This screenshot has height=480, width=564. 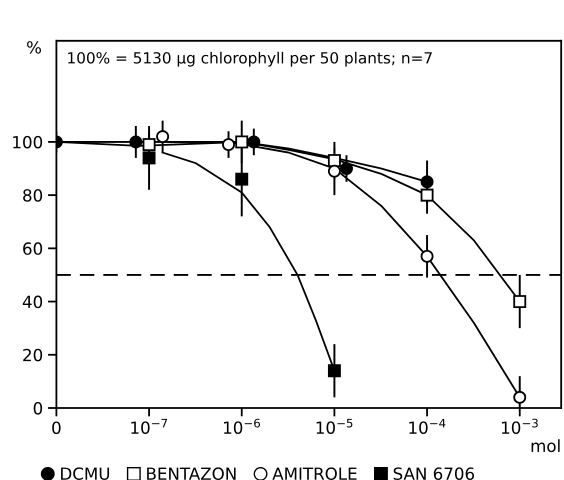 I want to click on x-tick-label: 0, so click(x=56, y=427).